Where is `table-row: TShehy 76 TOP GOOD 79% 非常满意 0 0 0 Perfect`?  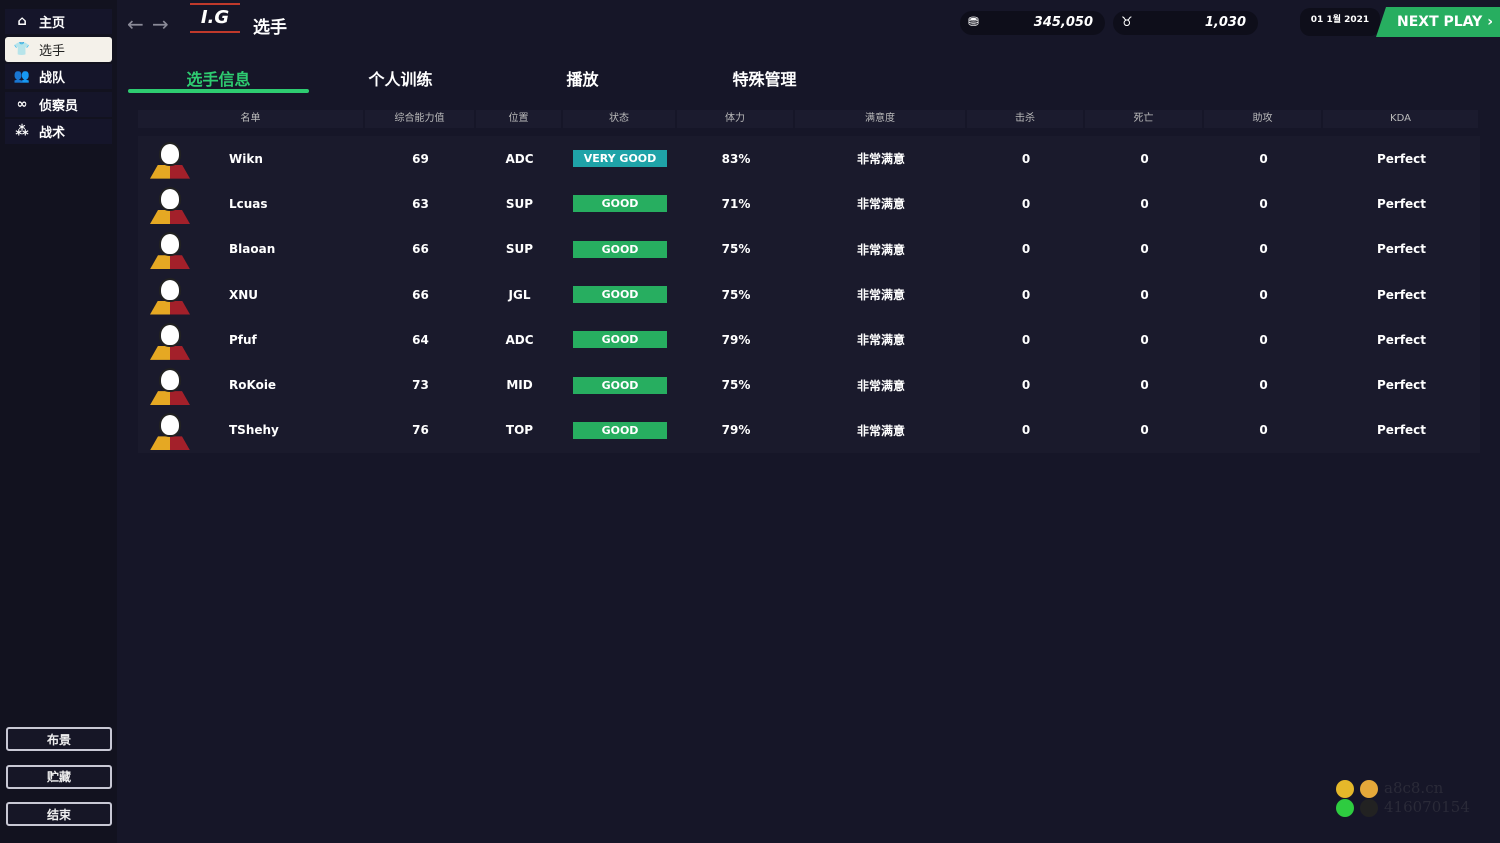 table-row: TShehy 76 TOP GOOD 79% 非常满意 0 0 0 Perfect is located at coordinates (809, 430).